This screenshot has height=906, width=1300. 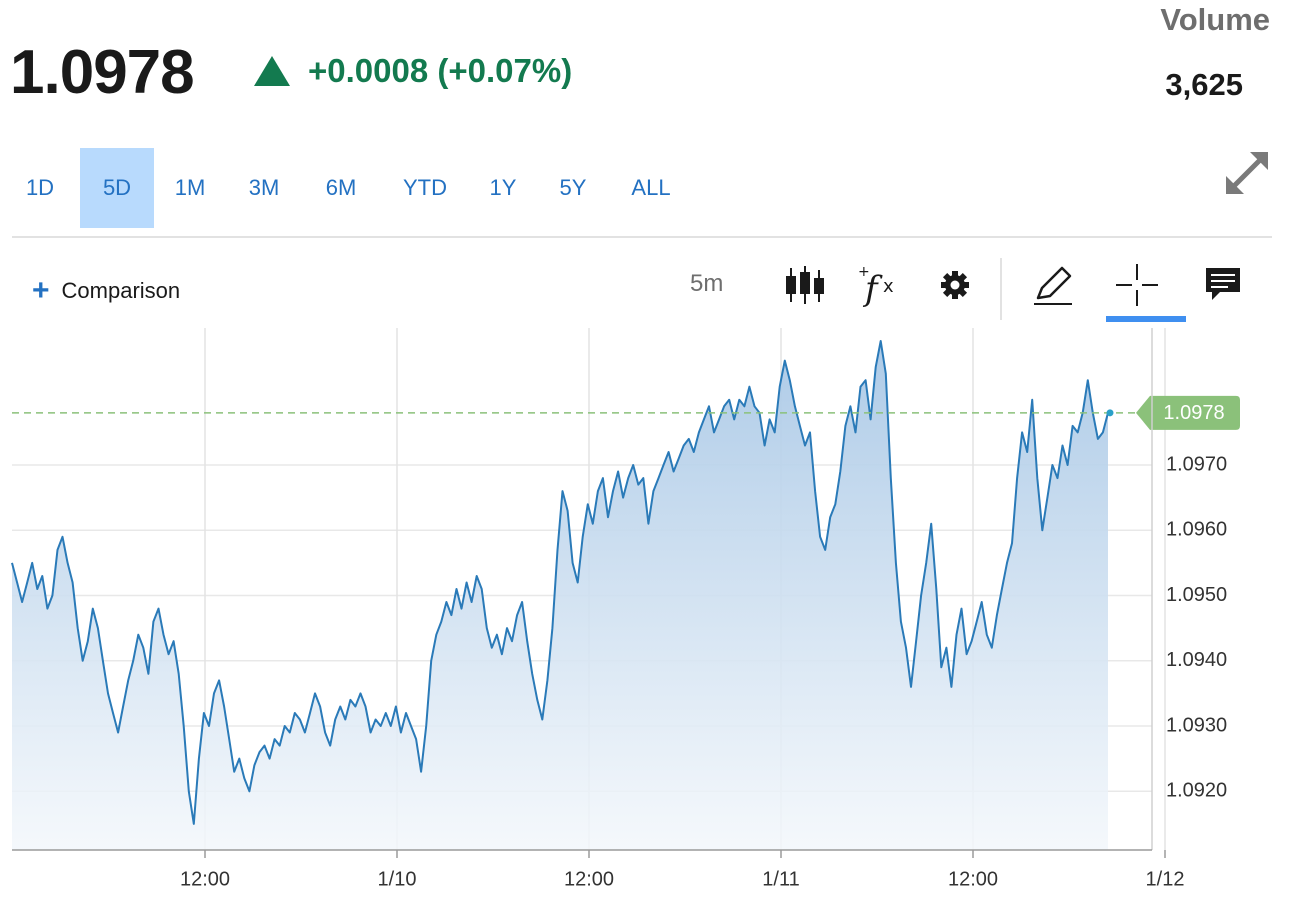 What do you see at coordinates (707, 283) in the screenshot?
I see `interval-select: 5m` at bounding box center [707, 283].